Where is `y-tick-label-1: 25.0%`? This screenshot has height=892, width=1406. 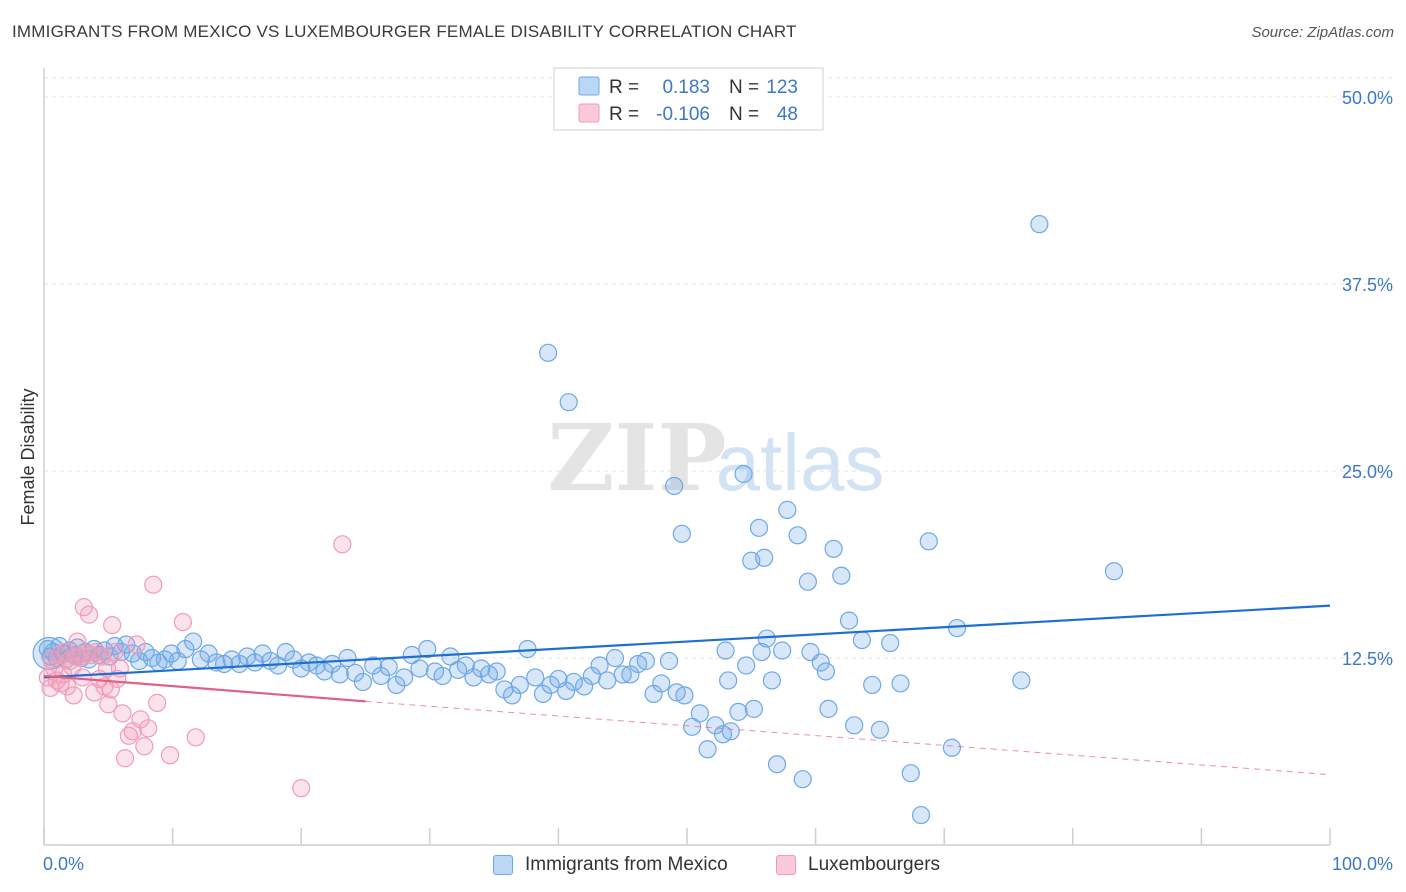
y-tick-label-1: 25.0% is located at coordinates (1367, 472).